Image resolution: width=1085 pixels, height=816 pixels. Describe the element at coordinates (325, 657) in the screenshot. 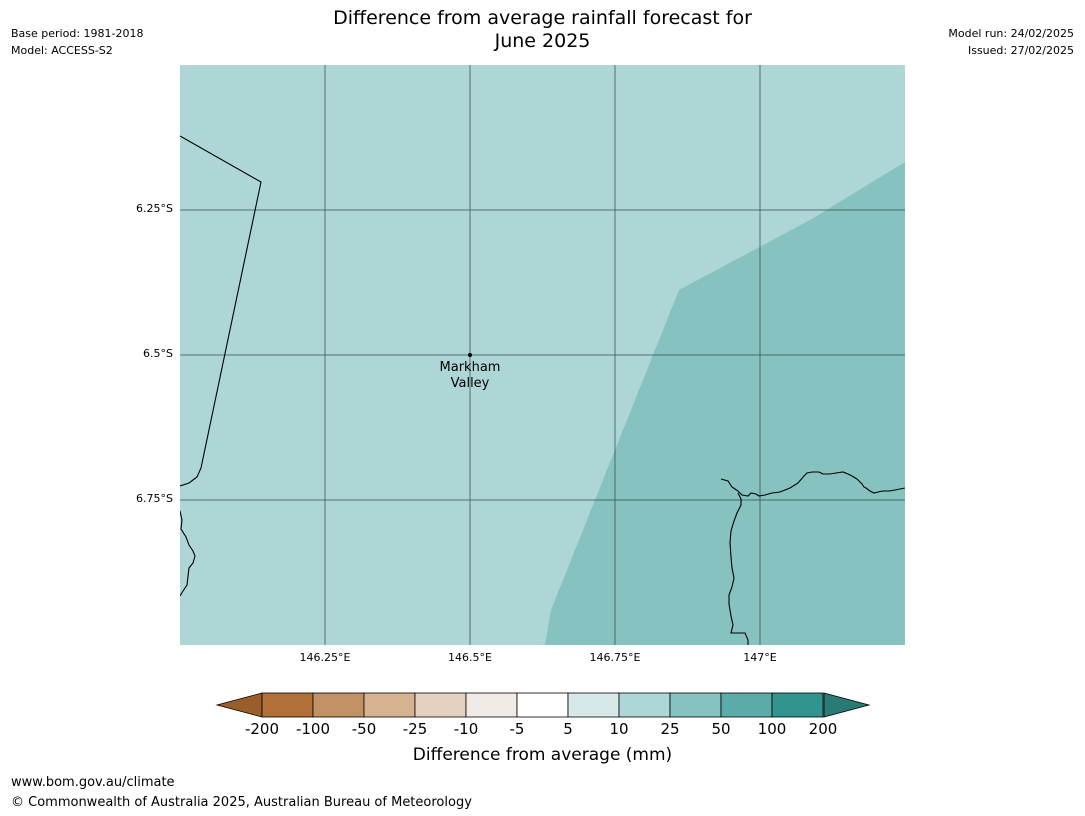

I see `lon-label-146-25: 146.25°E` at that location.